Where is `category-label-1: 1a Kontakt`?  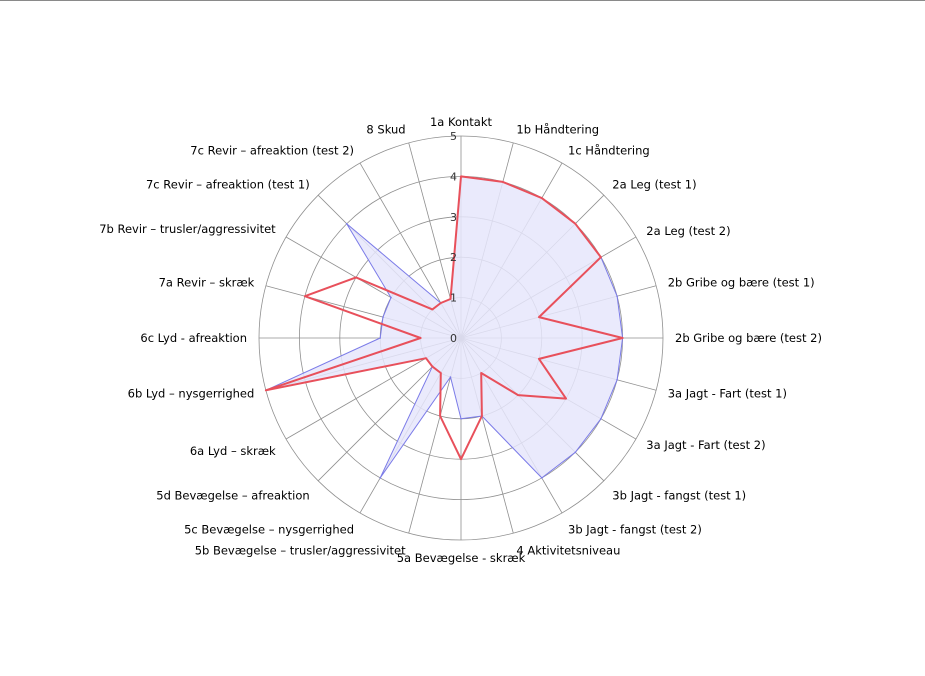 category-label-1: 1a Kontakt is located at coordinates (461, 122).